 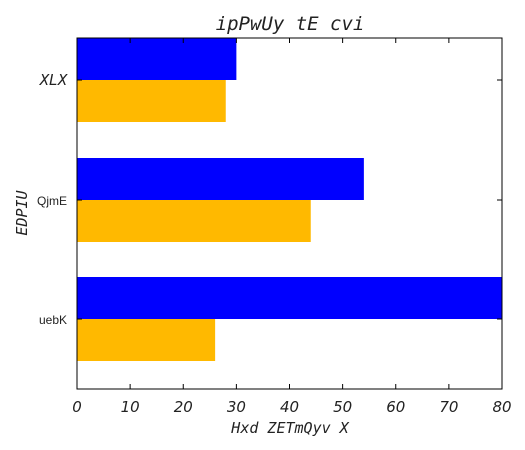 What do you see at coordinates (53, 80) in the screenshot?
I see `y-tick-label: XLX` at bounding box center [53, 80].